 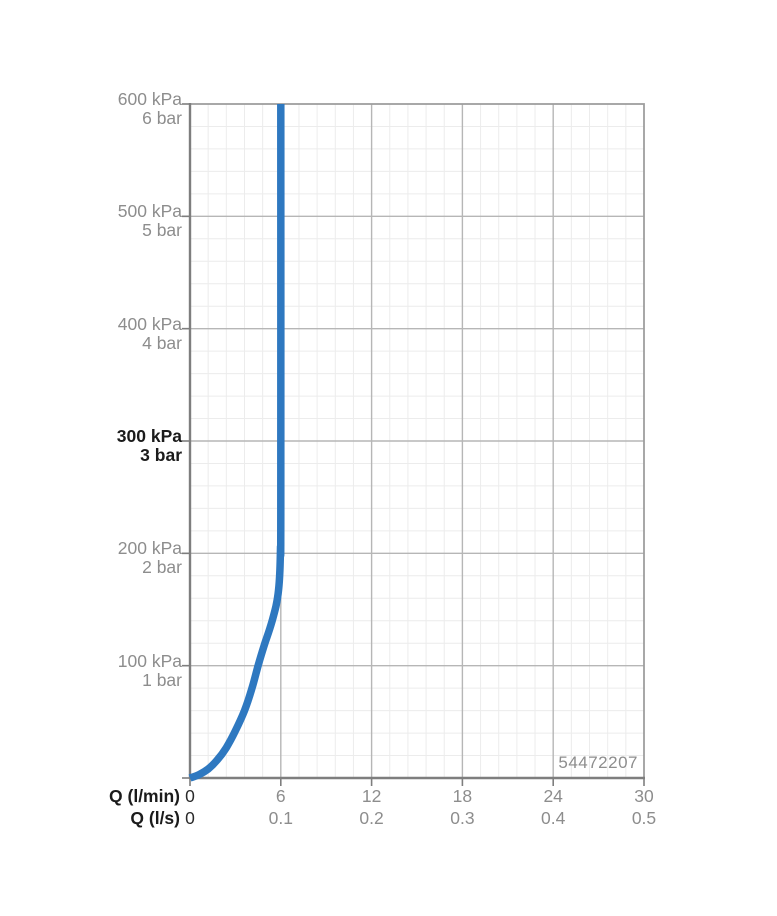 I want to click on y-axis-label-200: 200 kPa 2 bar, so click(x=97, y=558).